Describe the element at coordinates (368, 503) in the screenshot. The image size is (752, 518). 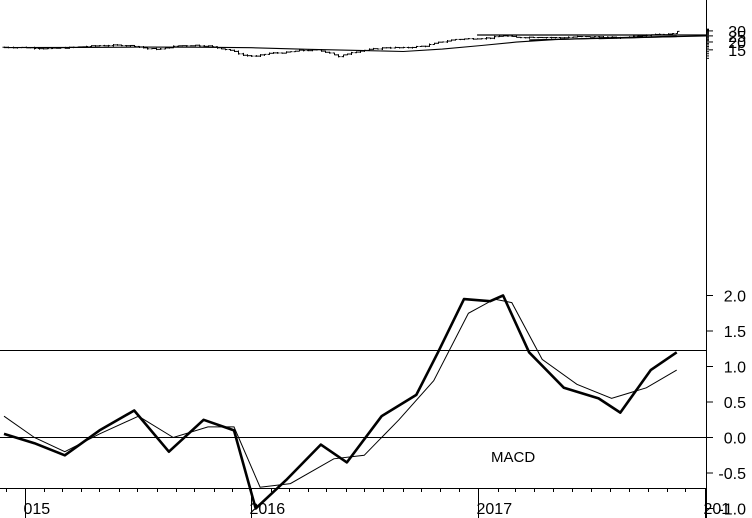
I see `time-axis: 015 2016 2017 201` at that location.